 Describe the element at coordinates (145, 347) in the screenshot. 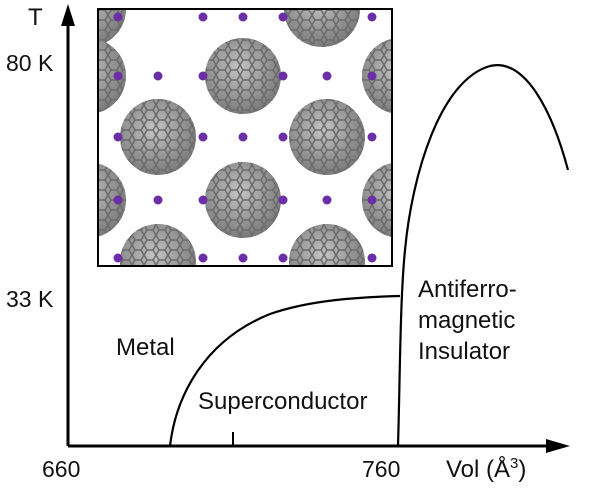

I see `region-label-metal: Metal` at that location.